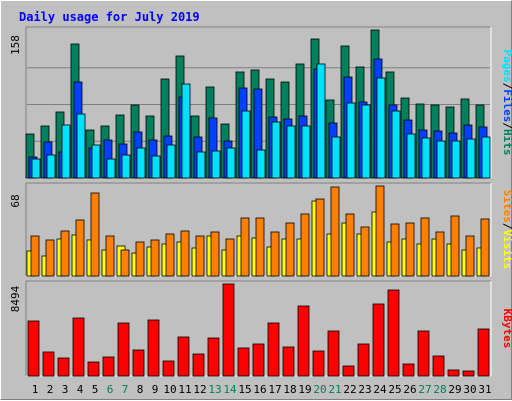 The width and height of the screenshot is (512, 401). I want to click on day-label-2: 2, so click(50, 389).